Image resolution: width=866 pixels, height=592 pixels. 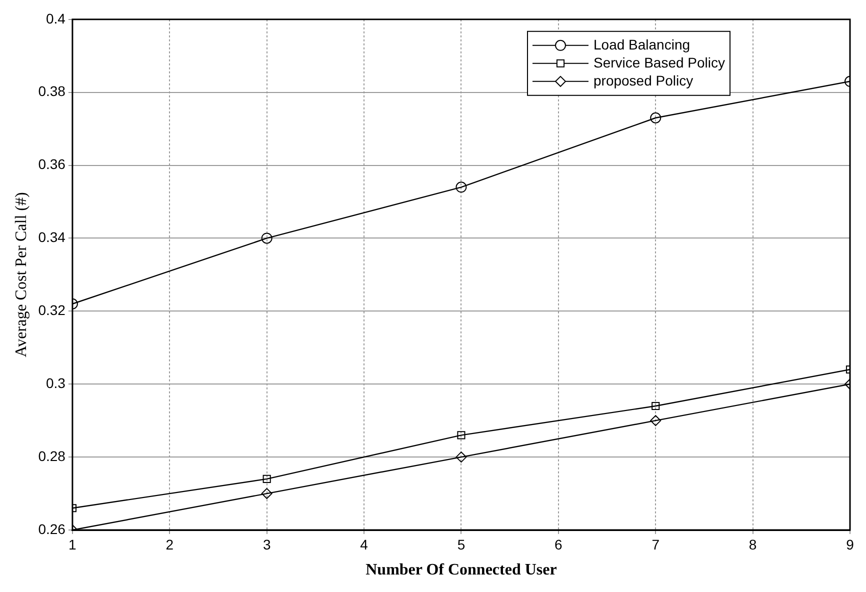 What do you see at coordinates (752, 544) in the screenshot?
I see `x-tick-label: 8` at bounding box center [752, 544].